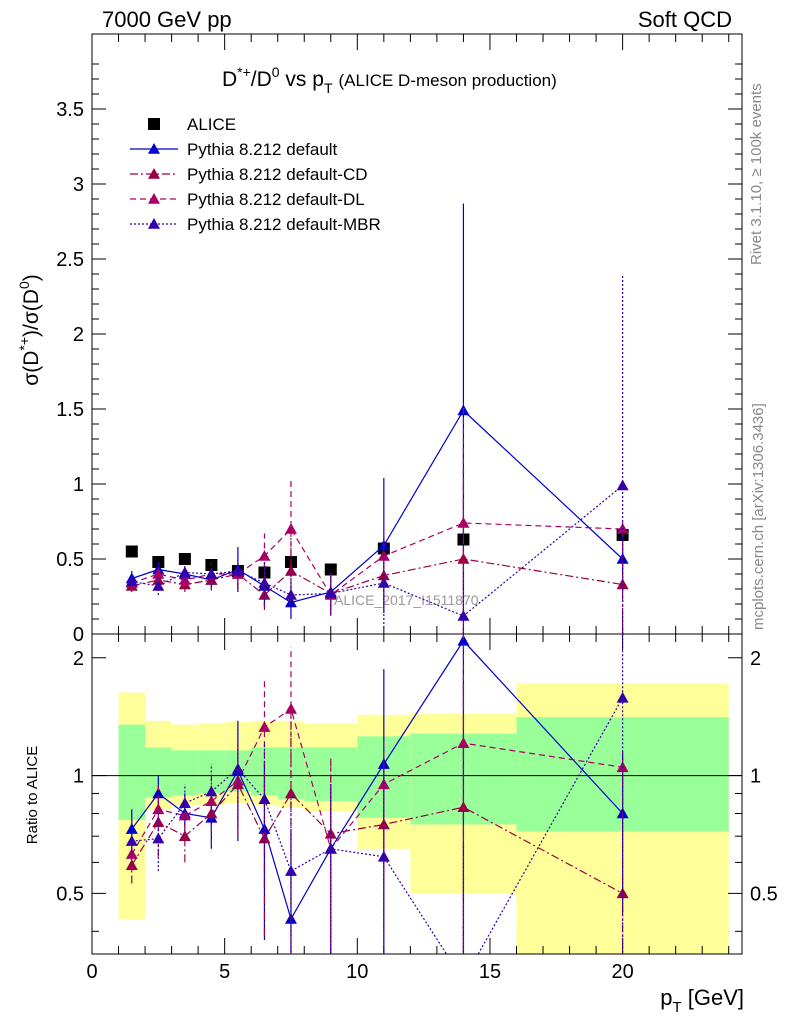  What do you see at coordinates (78, 485) in the screenshot?
I see `main-y-tick-label: 1` at bounding box center [78, 485].